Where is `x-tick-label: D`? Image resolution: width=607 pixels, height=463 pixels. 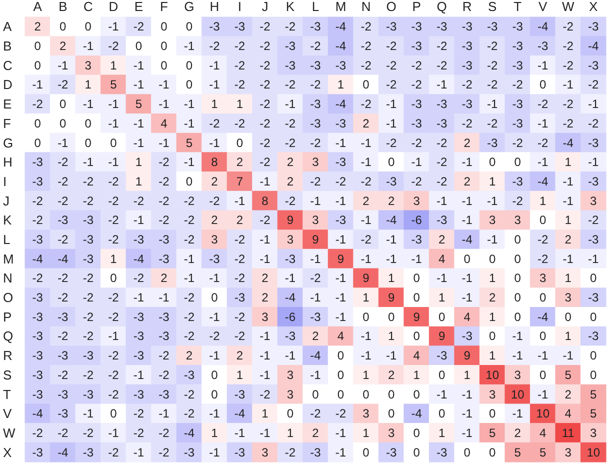
x-tick-label: D is located at coordinates (113, 7).